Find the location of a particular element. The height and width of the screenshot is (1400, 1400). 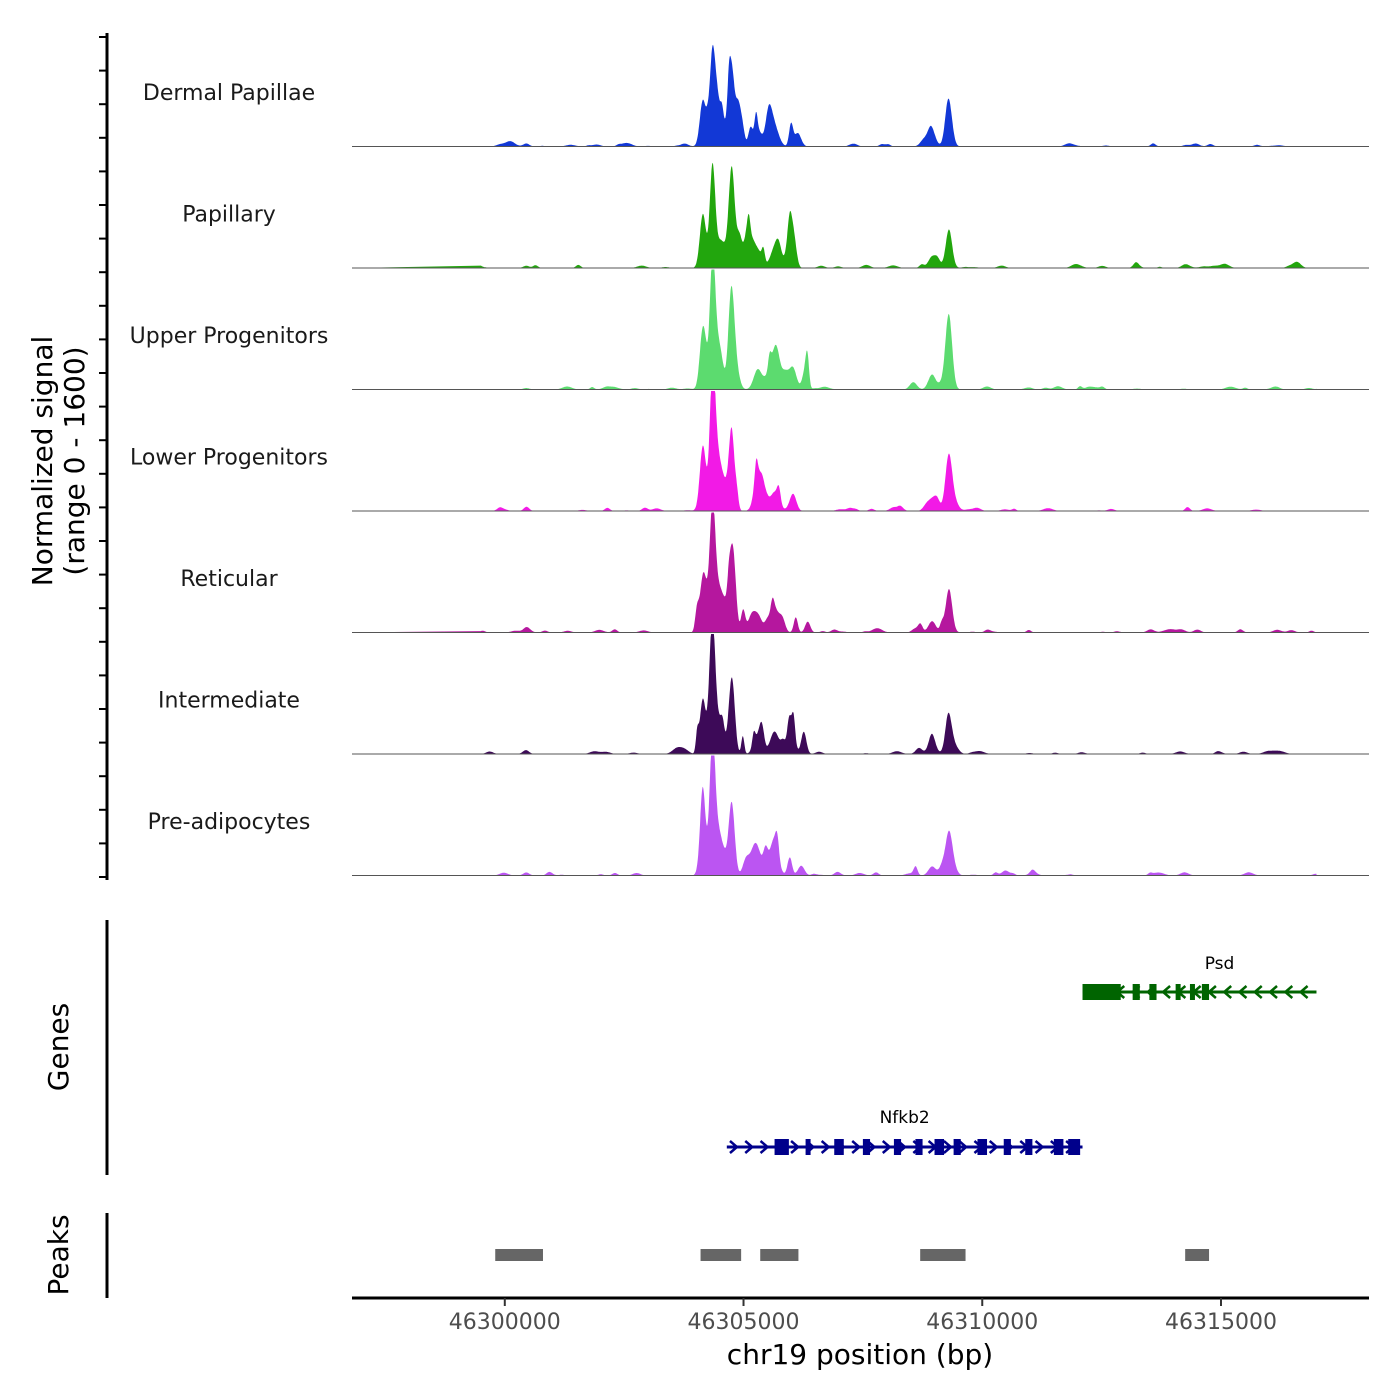

track-label-intermediate: Intermediate is located at coordinates (229, 701).